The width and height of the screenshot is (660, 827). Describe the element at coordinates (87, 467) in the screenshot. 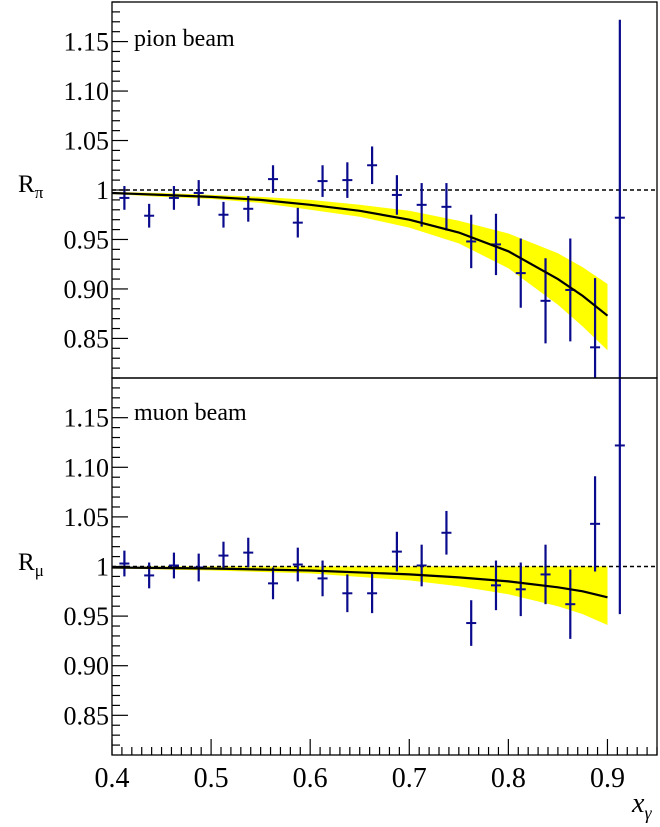

I see `muon-y-tick-label: 1.10` at that location.